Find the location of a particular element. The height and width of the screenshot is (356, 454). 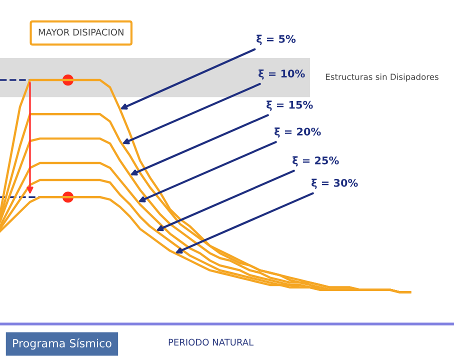

chart-title: MAYOR DISIPACION is located at coordinates (81, 32).